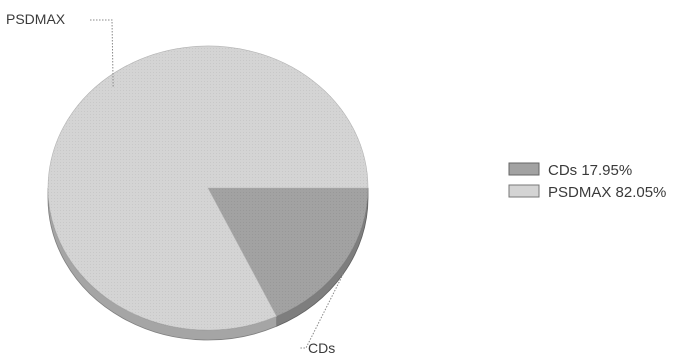 This screenshot has height=364, width=699. I want to click on leader-line-cds, so click(322, 311).